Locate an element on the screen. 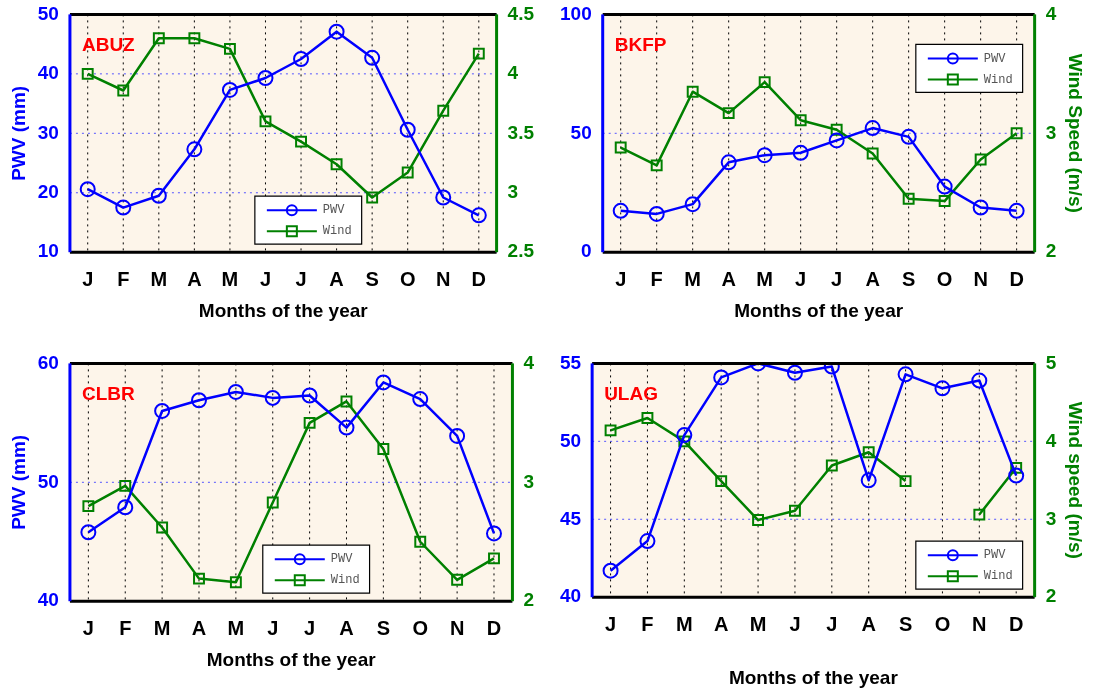 The width and height of the screenshot is (1094, 699). y-tick-label: 100 is located at coordinates (576, 13).